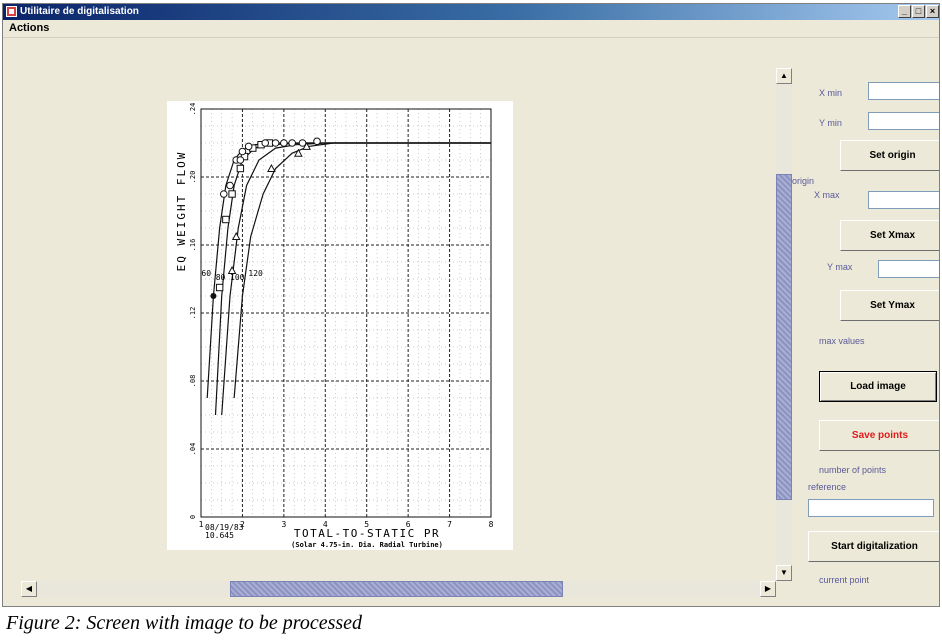 The image size is (942, 641). I want to click on current-point-label: current point, so click(844, 580).